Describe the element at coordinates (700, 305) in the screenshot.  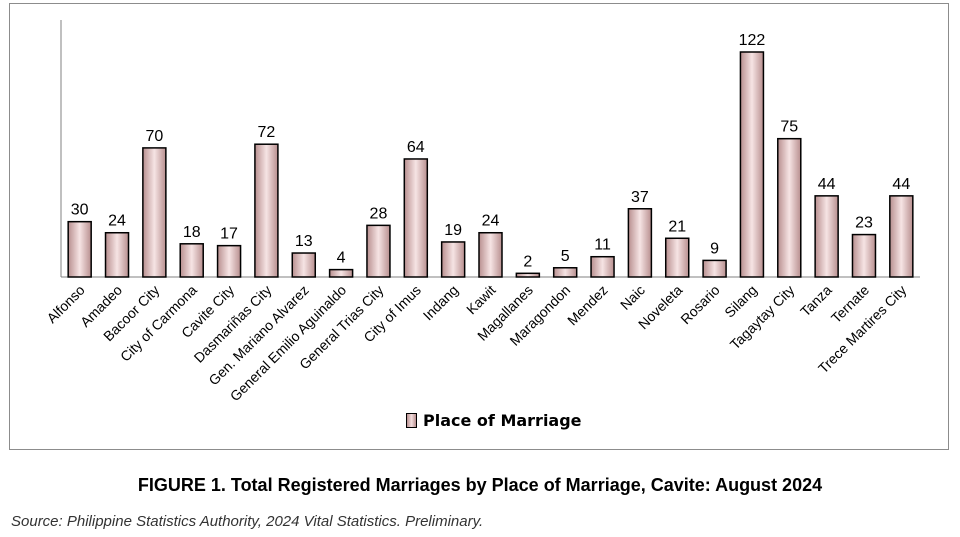
I see `x-tick-label: Rosario` at that location.